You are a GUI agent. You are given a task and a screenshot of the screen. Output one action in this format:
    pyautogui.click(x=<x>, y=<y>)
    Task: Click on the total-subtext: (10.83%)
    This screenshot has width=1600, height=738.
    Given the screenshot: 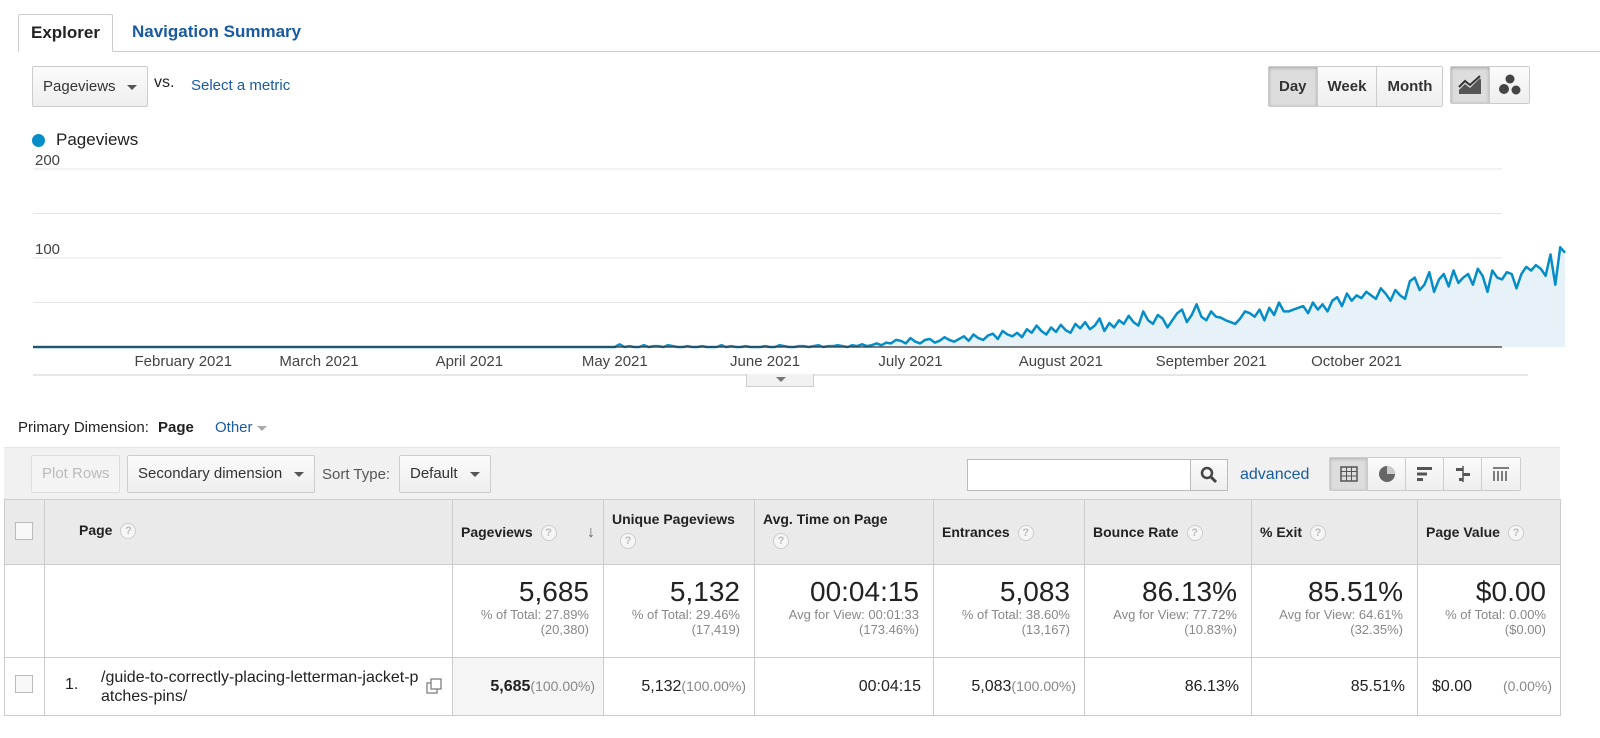 What is the action you would take?
    pyautogui.click(x=1210, y=629)
    